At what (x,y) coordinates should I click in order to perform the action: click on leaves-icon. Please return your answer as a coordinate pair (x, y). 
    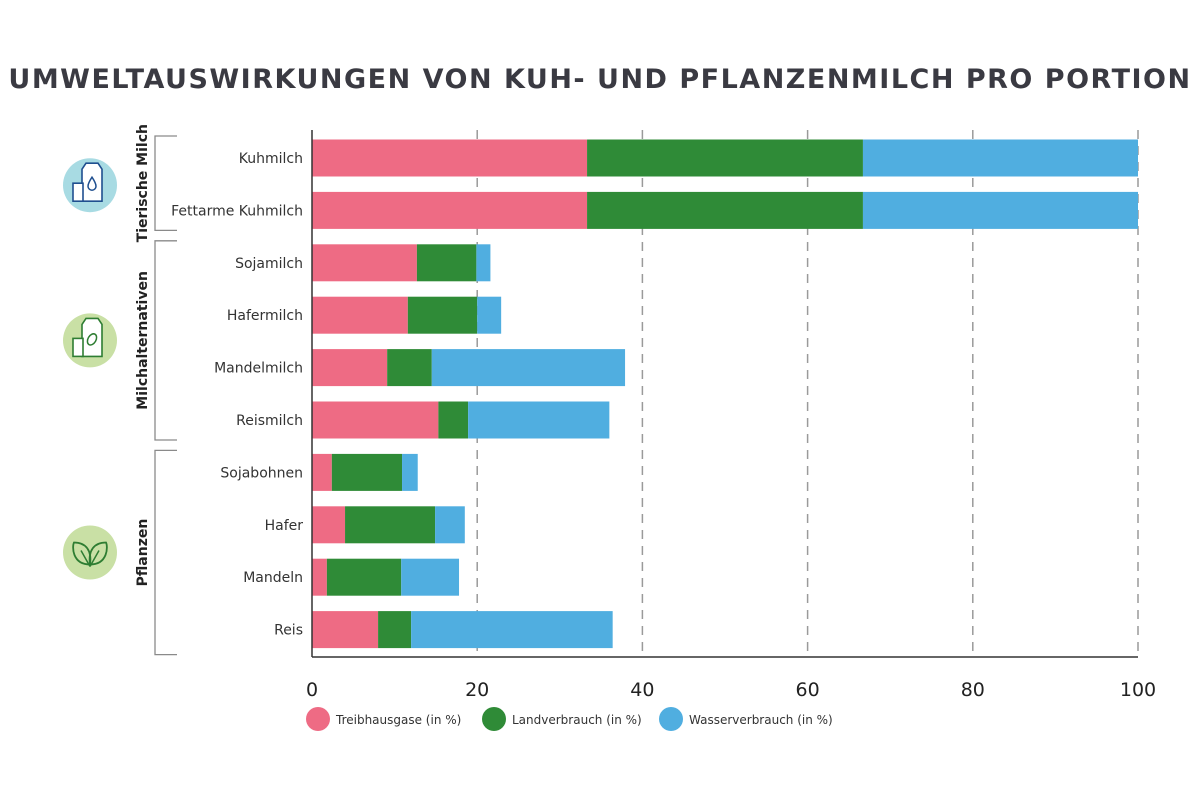
    Looking at the image, I should click on (90, 552).